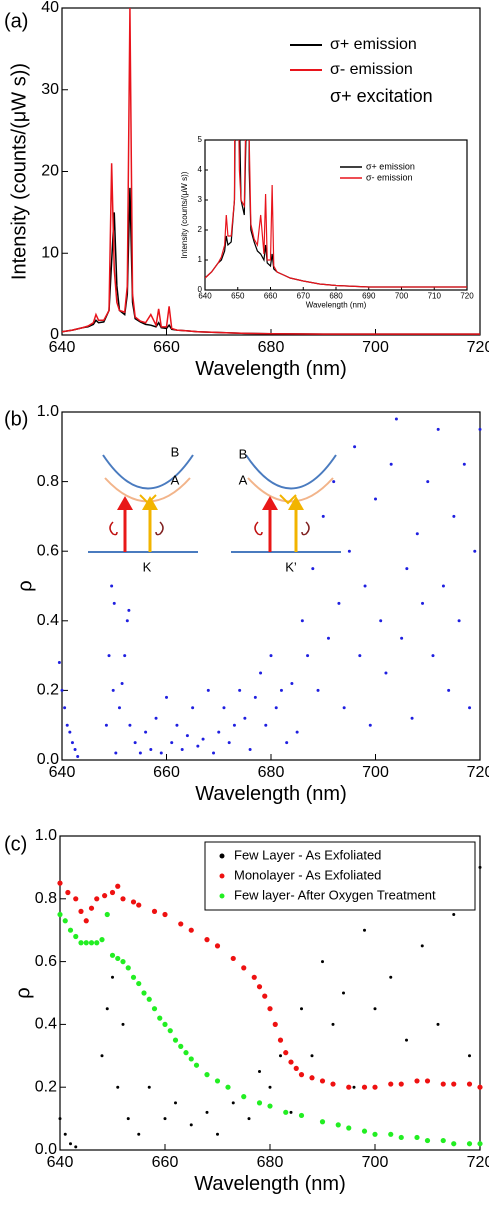 Image resolution: width=489 pixels, height=1213 pixels. What do you see at coordinates (336, 214) in the screenshot?
I see `inset-series-line` at bounding box center [336, 214].